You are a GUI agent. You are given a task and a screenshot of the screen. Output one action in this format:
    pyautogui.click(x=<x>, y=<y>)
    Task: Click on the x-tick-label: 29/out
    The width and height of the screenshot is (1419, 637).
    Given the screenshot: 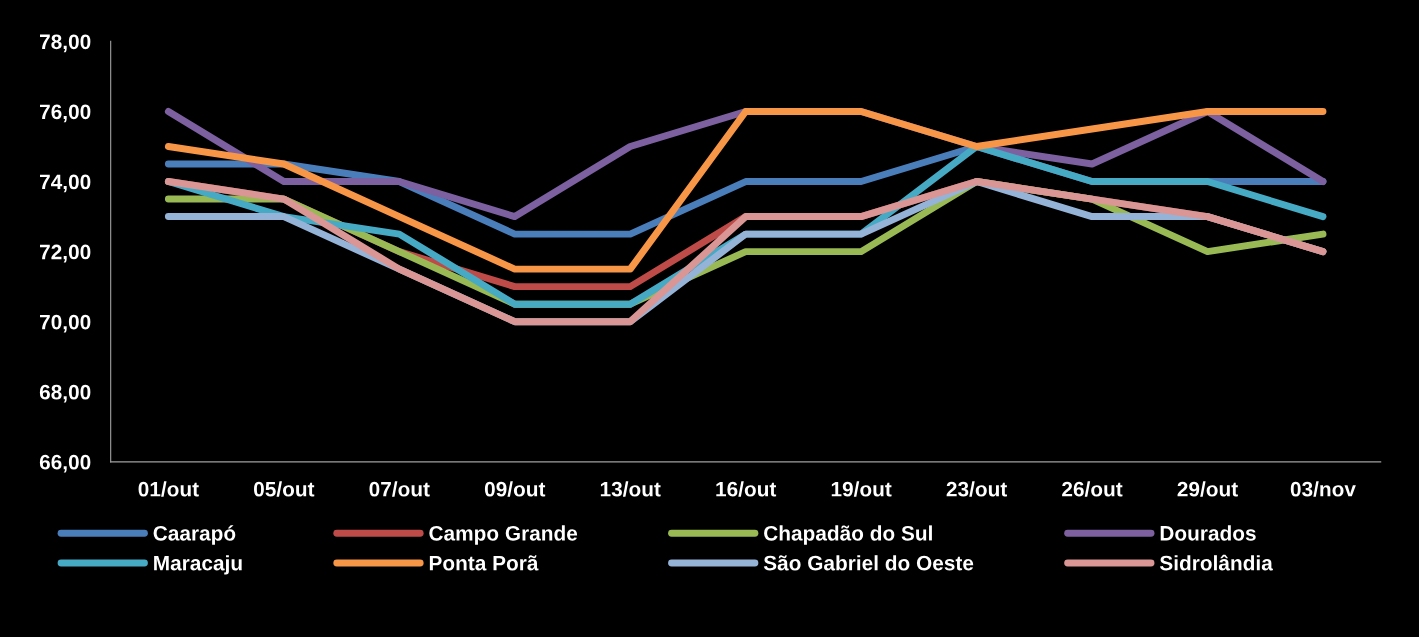 What is the action you would take?
    pyautogui.click(x=1207, y=489)
    